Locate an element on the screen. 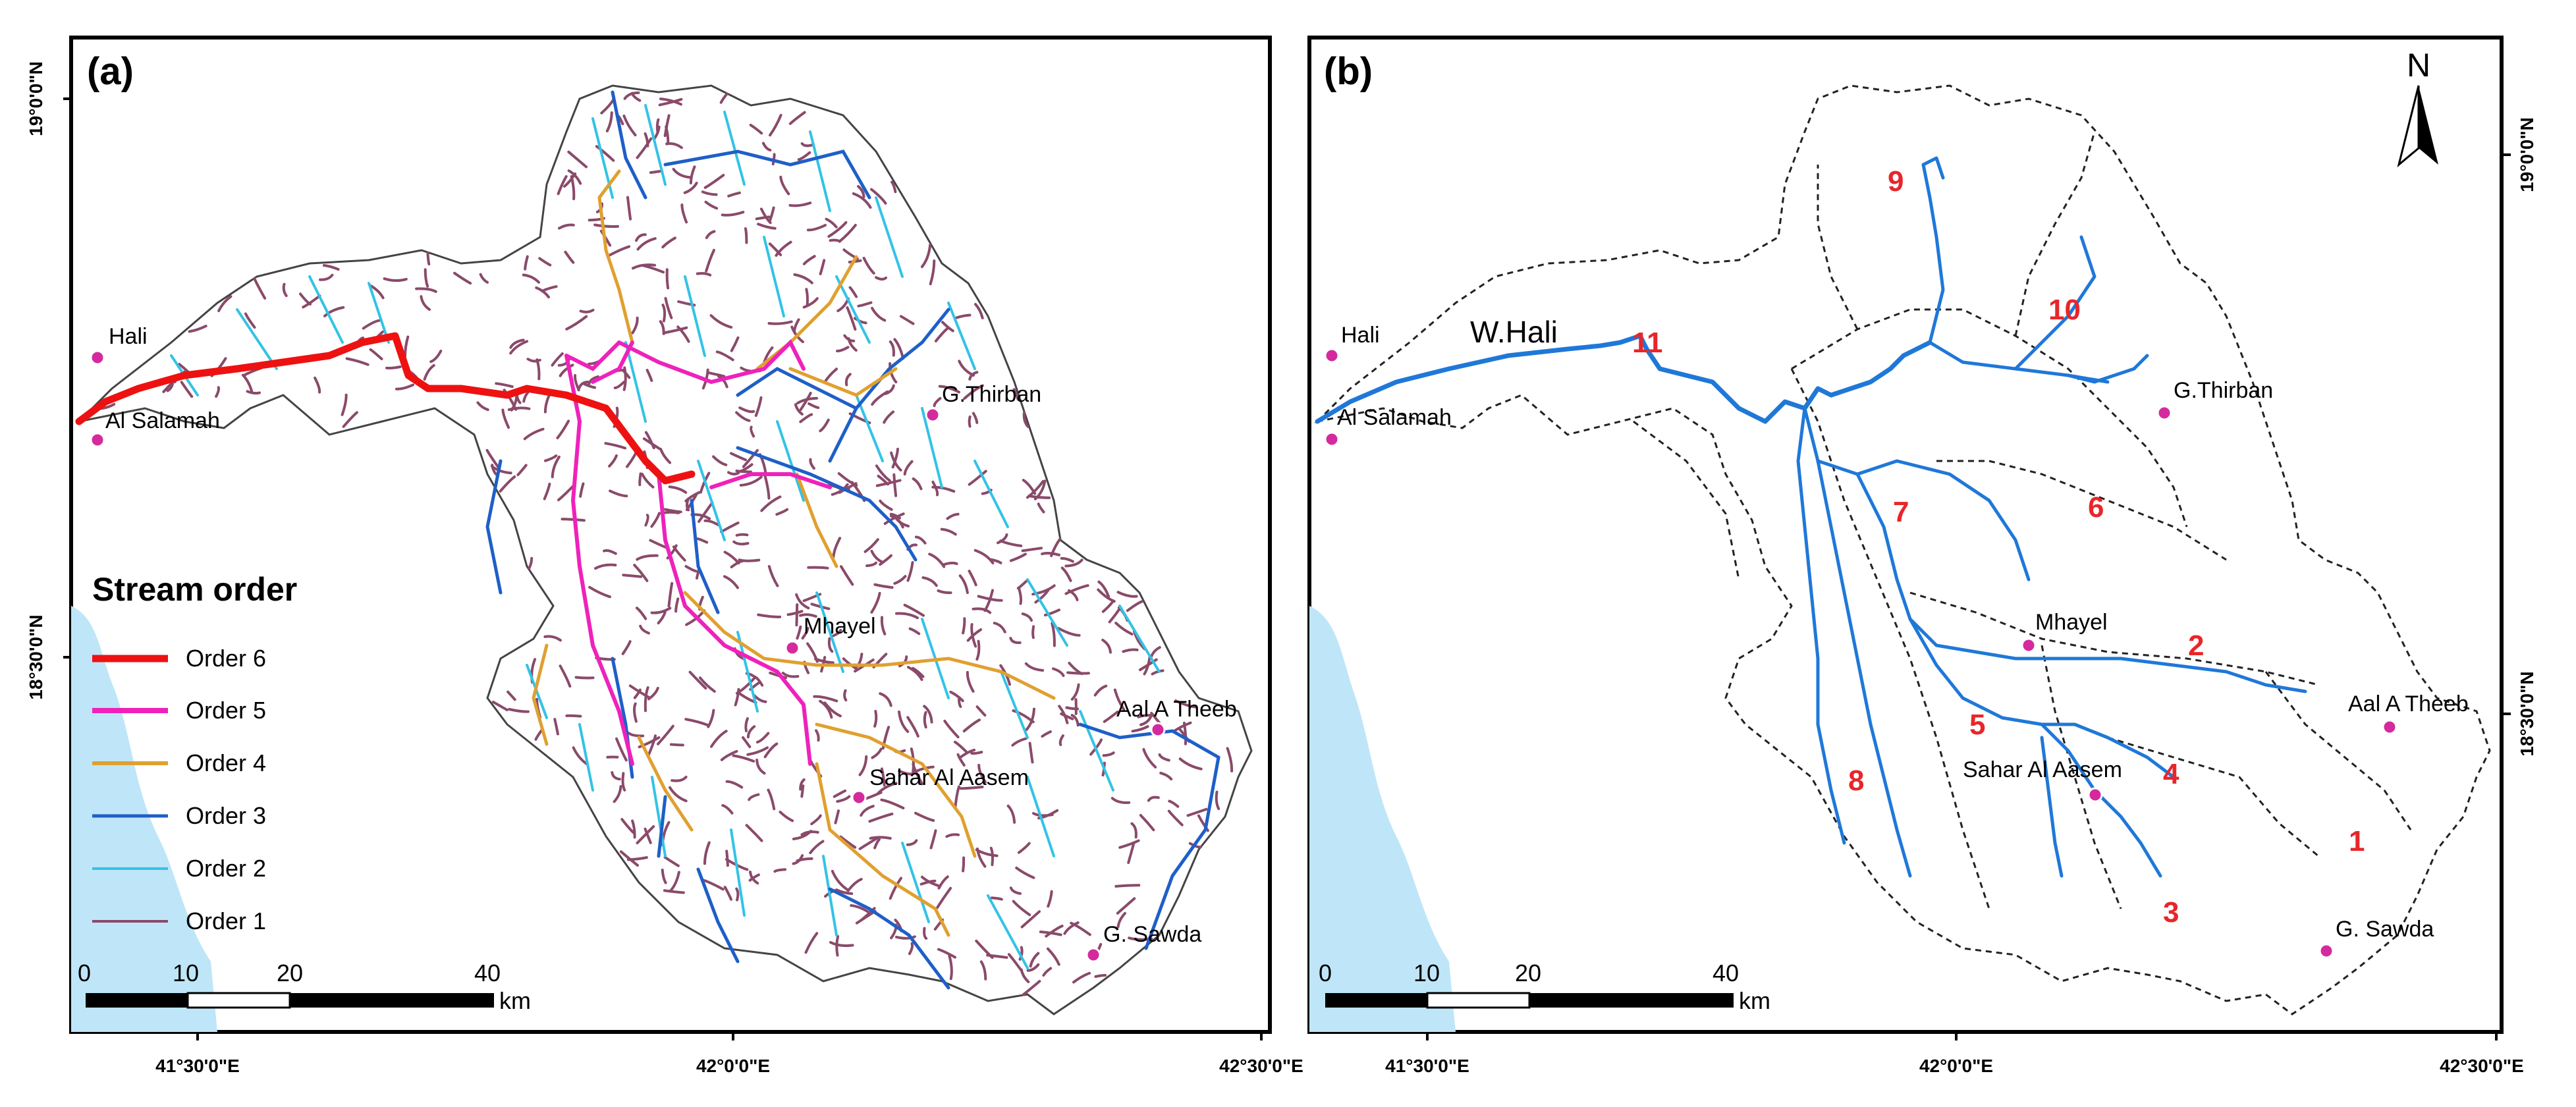 The image size is (2576, 1107). lat-tick: 19°0'0"N is located at coordinates (36, 98).